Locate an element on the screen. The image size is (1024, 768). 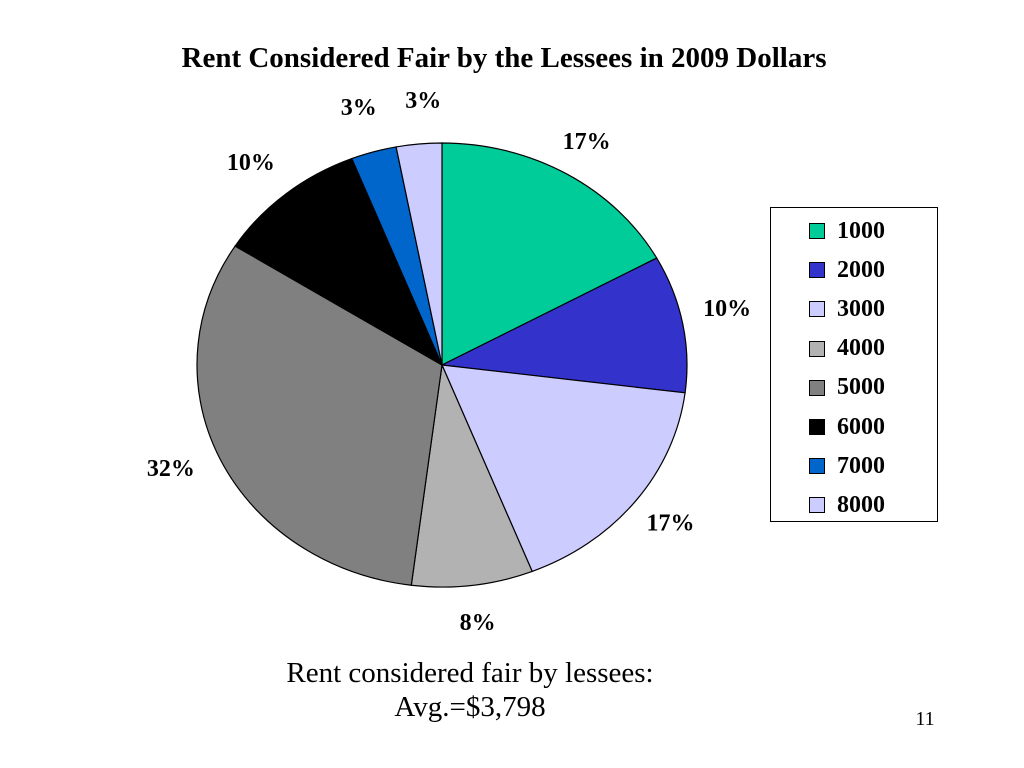
legend-item-8000: 8000 is located at coordinates (847, 505).